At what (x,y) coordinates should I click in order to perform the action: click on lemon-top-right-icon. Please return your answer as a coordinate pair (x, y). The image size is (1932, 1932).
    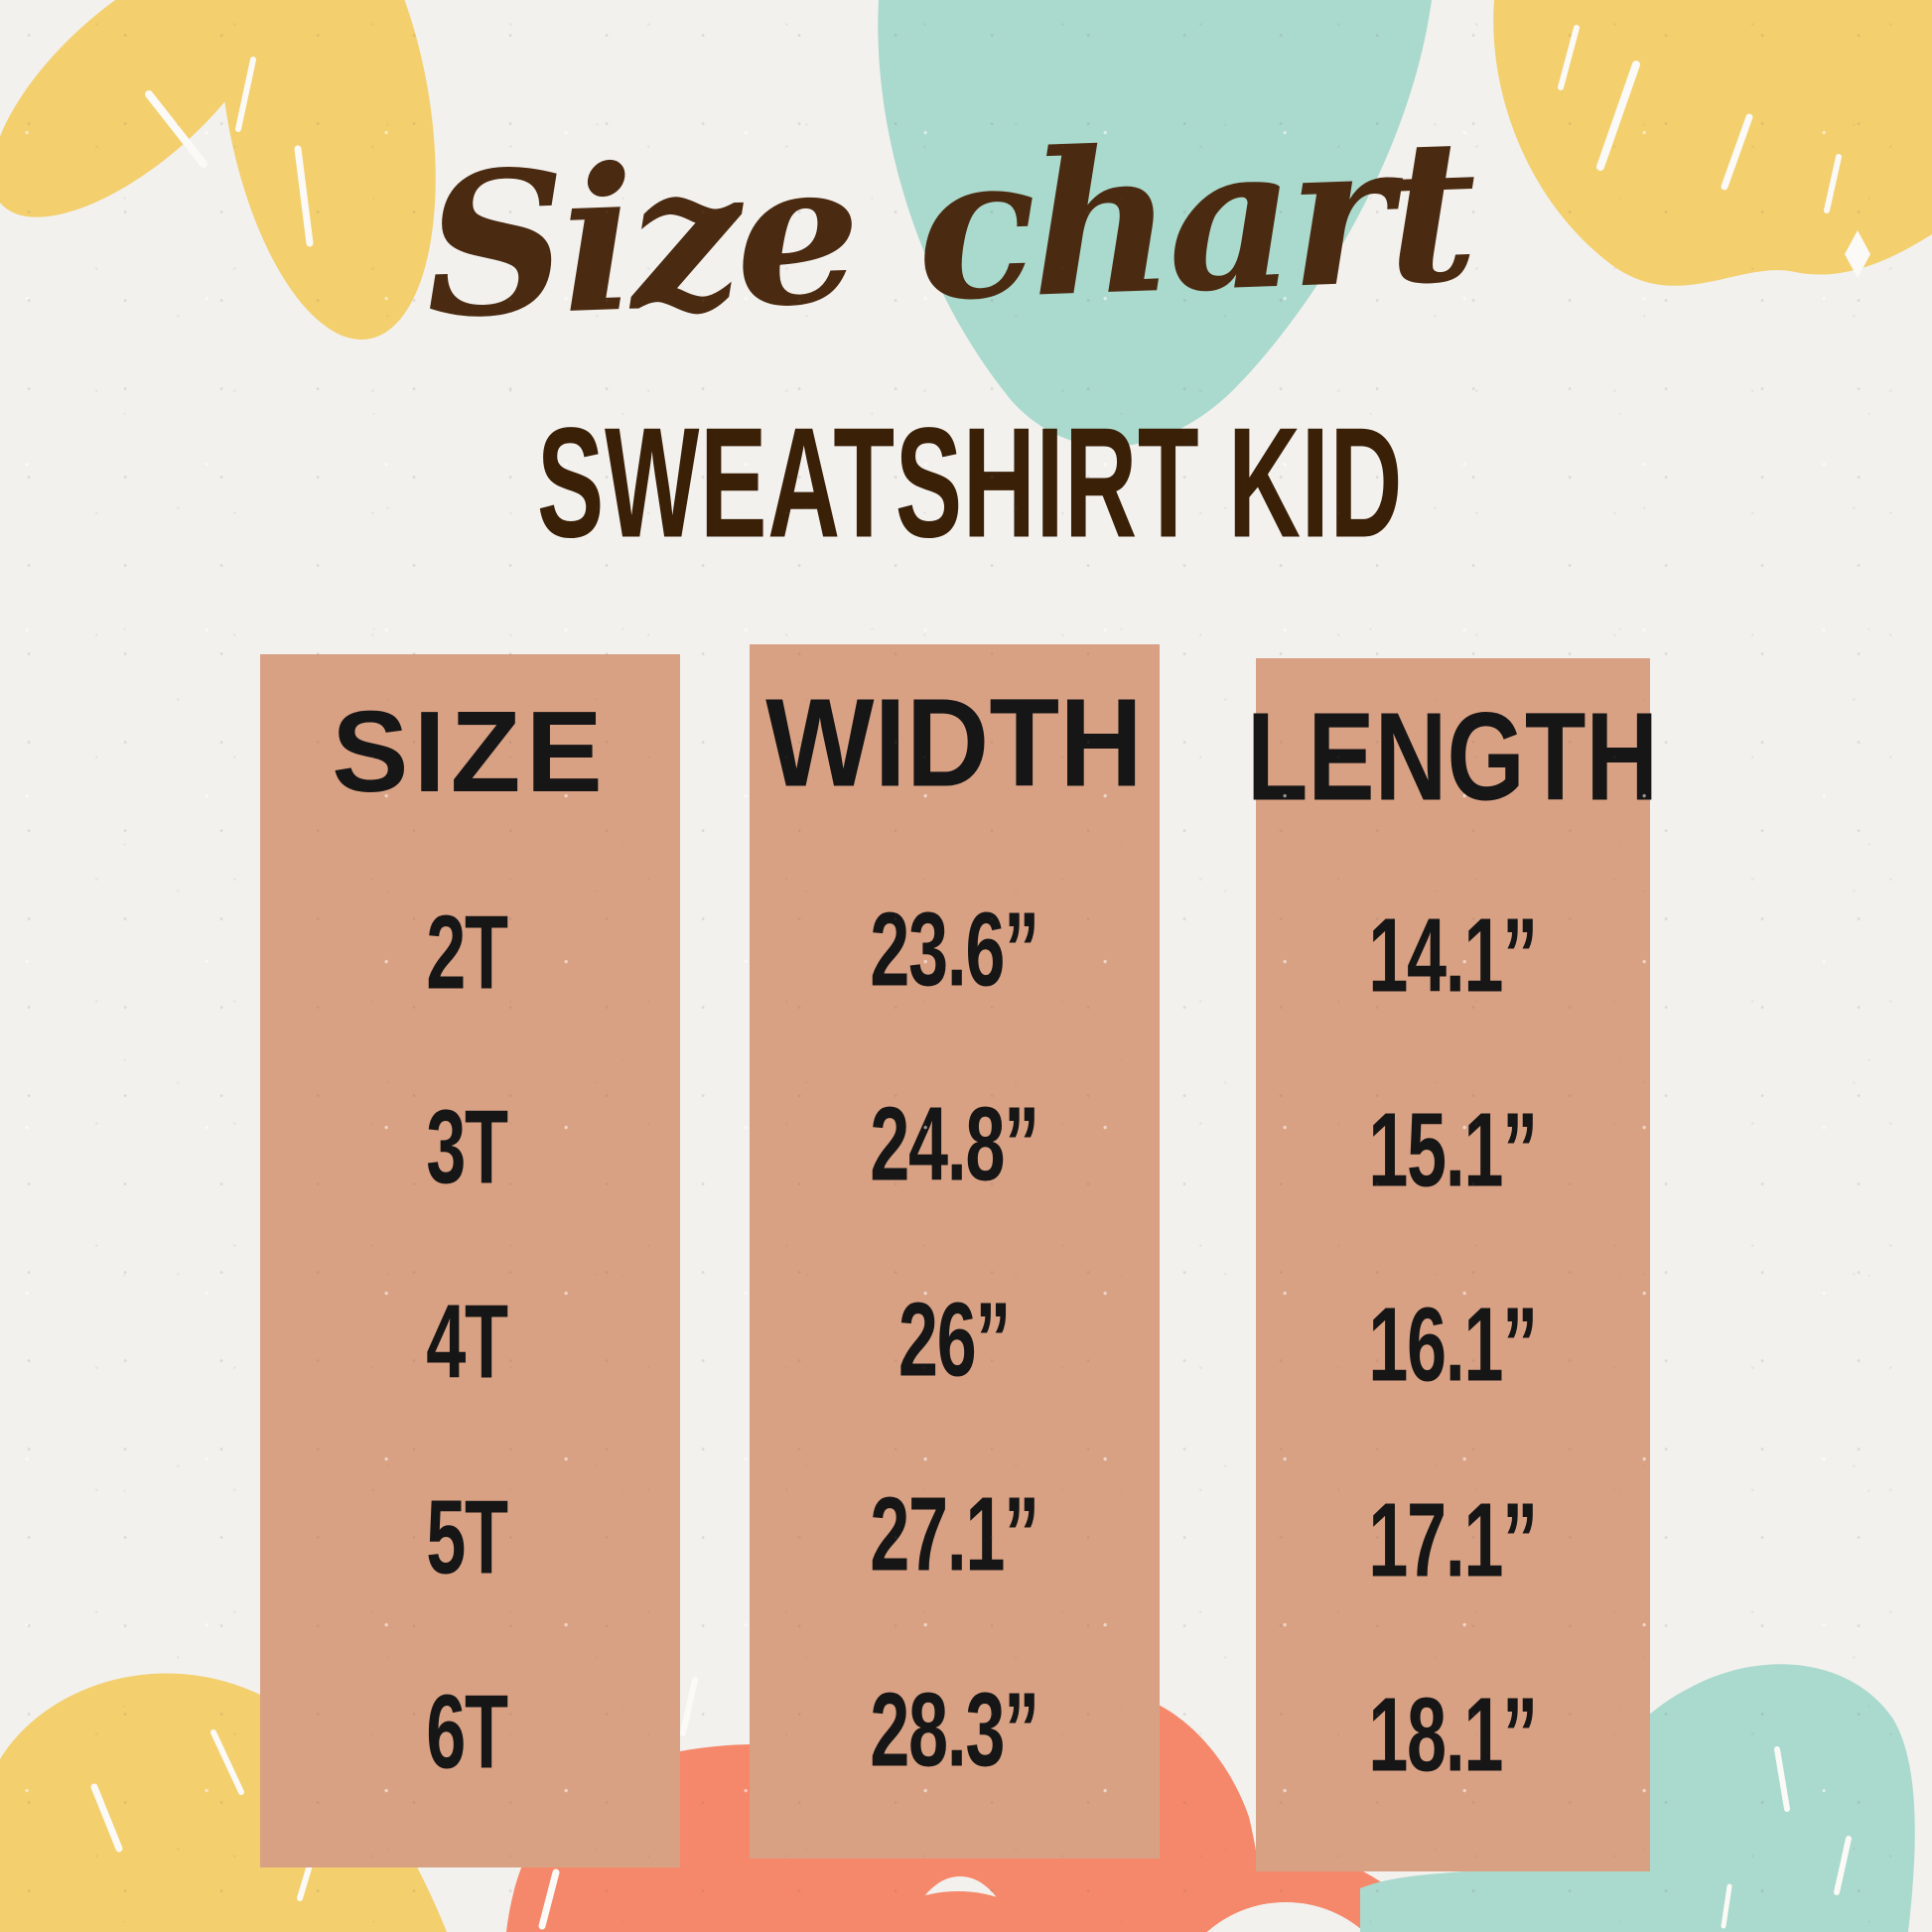
    Looking at the image, I should click on (1713, 143).